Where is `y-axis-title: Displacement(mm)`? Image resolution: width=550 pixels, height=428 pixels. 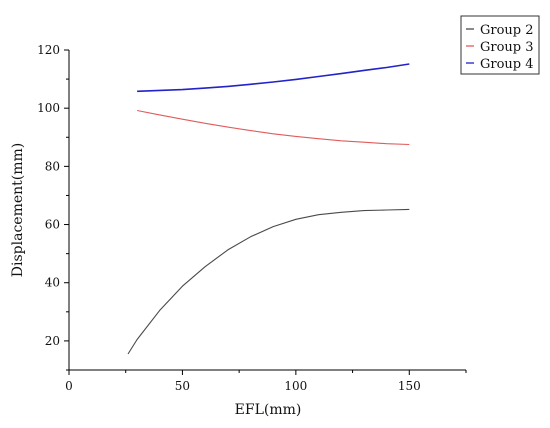
y-axis-title: Displacement(mm) is located at coordinates (18, 210).